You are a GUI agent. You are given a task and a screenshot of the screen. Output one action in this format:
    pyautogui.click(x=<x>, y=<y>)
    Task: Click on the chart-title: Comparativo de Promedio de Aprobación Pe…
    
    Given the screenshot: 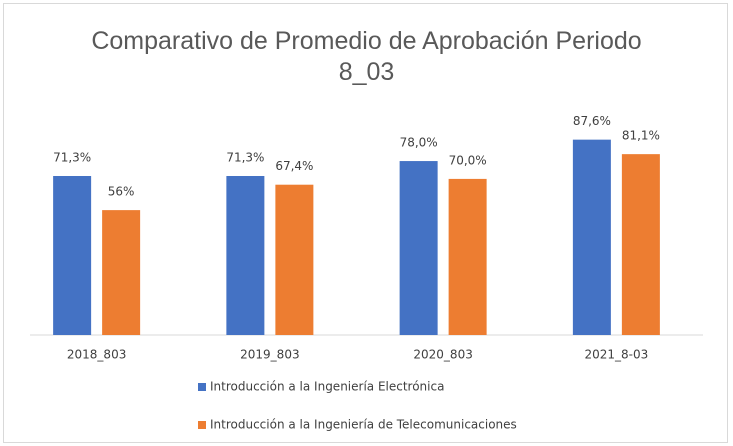 What is the action you would take?
    pyautogui.click(x=366, y=56)
    